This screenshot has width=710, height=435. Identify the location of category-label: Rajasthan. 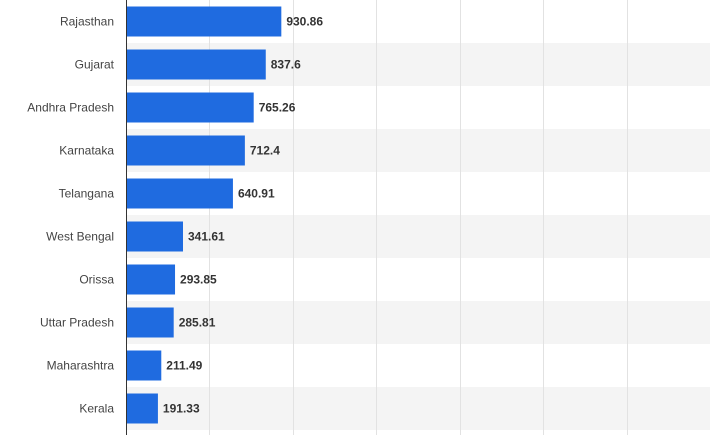
(87, 22).